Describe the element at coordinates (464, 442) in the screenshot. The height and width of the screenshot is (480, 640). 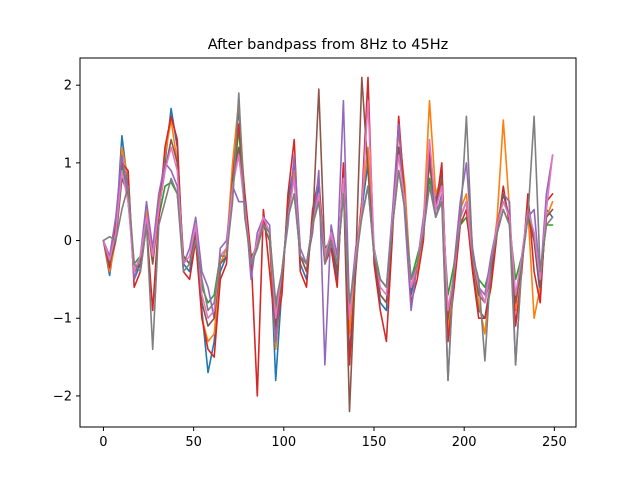
I see `x-tick-label: 200` at that location.